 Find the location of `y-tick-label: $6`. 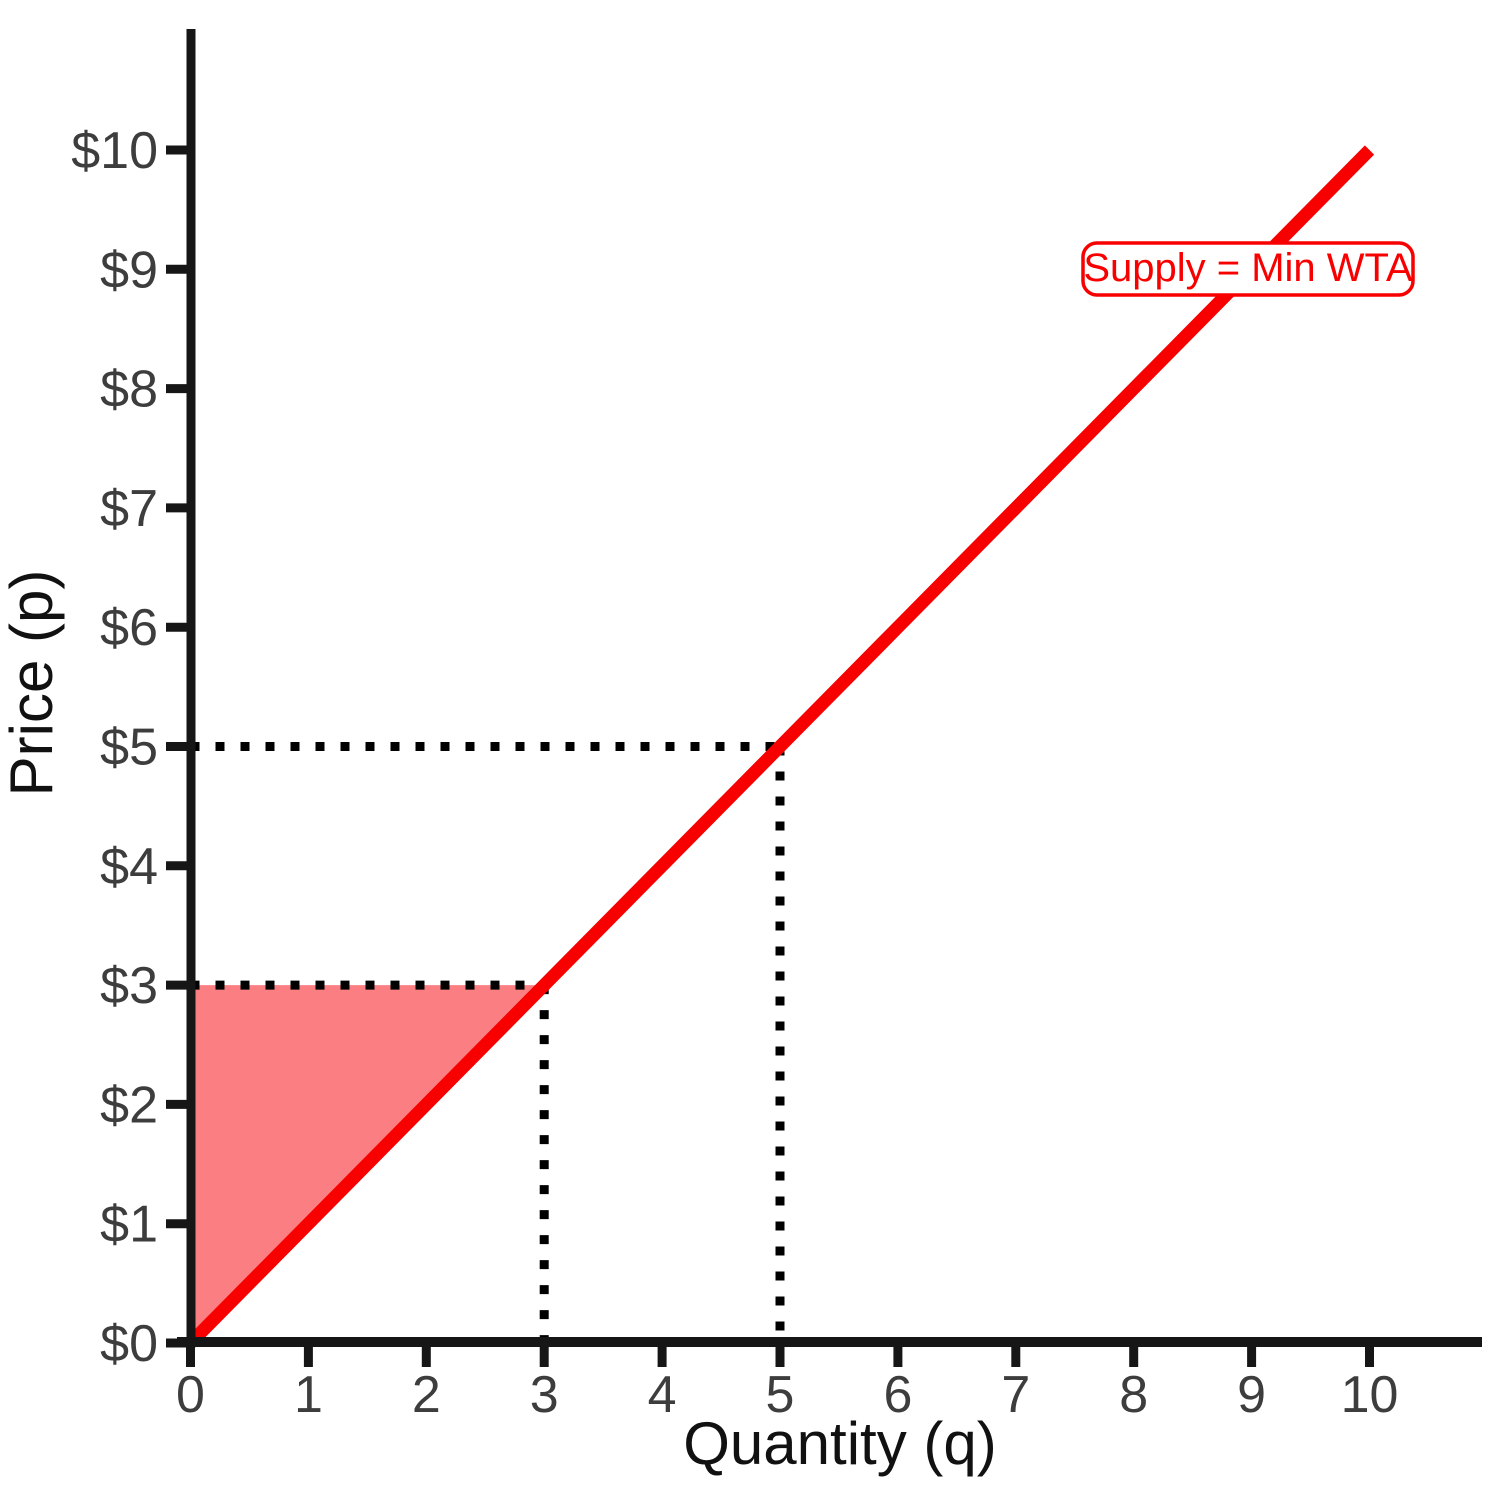

y-tick-label: $6 is located at coordinates (129, 628).